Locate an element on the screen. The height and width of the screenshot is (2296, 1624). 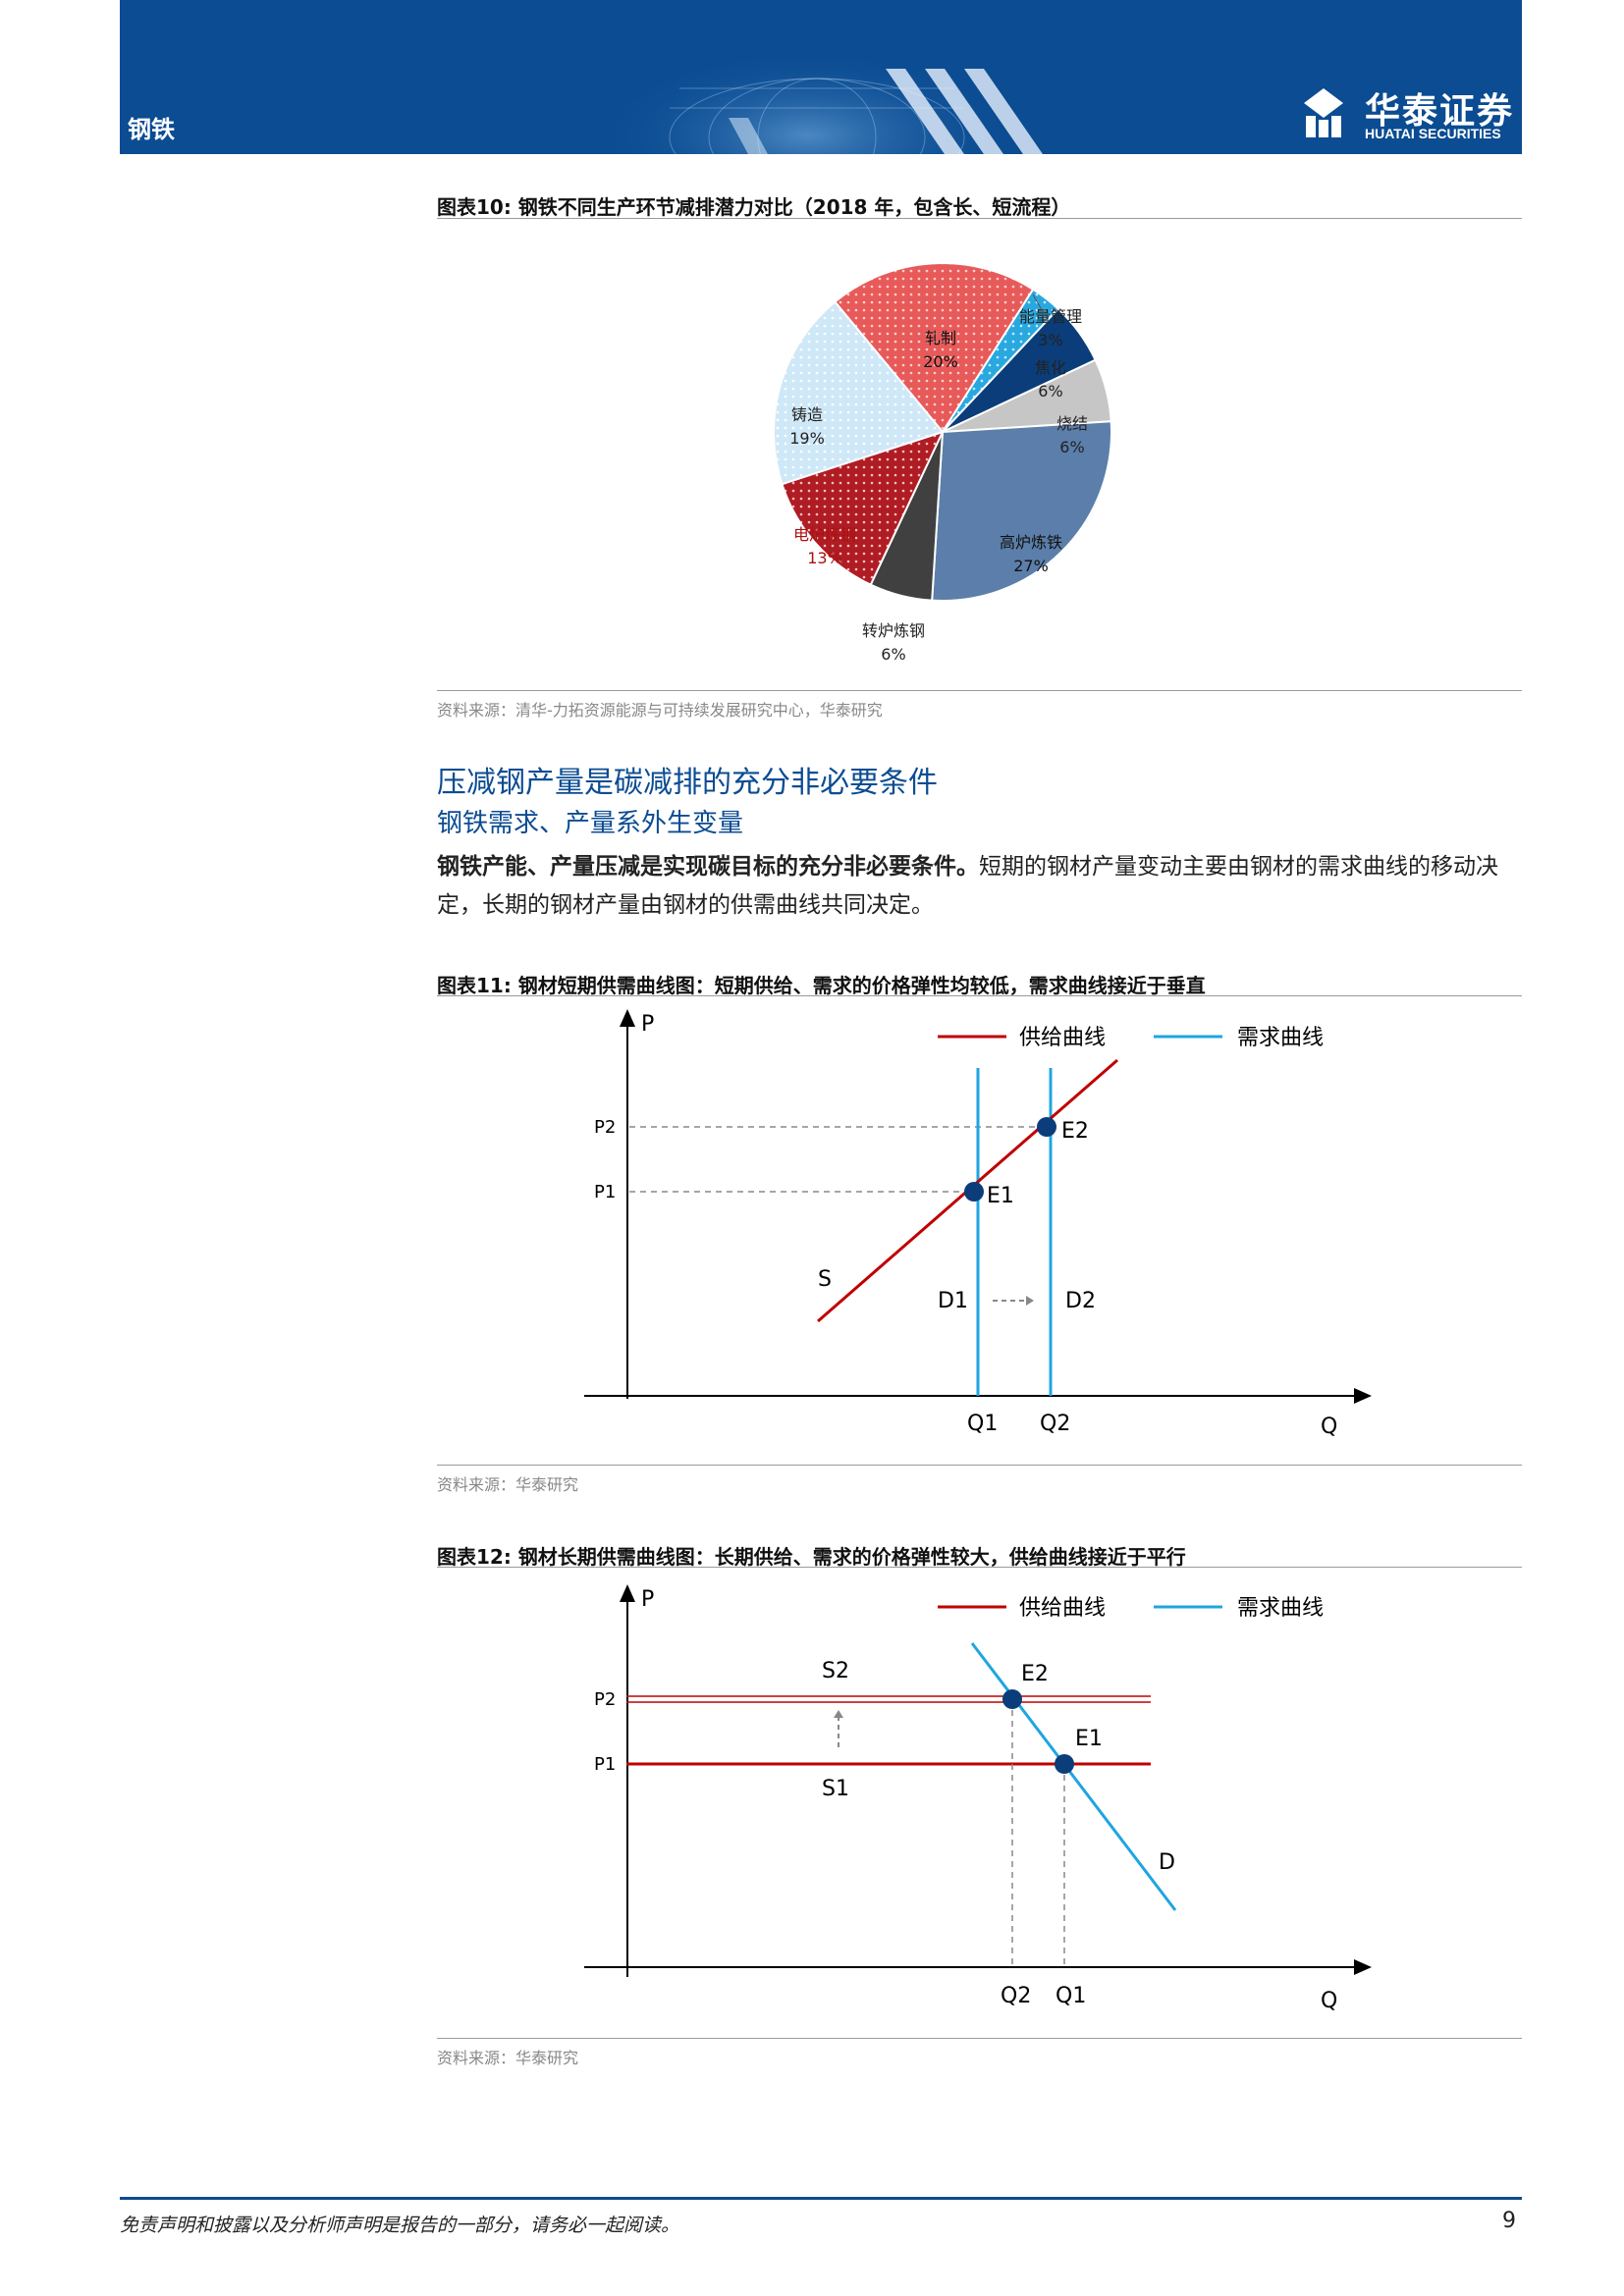
pie-value-5: 6% is located at coordinates (893, 654).